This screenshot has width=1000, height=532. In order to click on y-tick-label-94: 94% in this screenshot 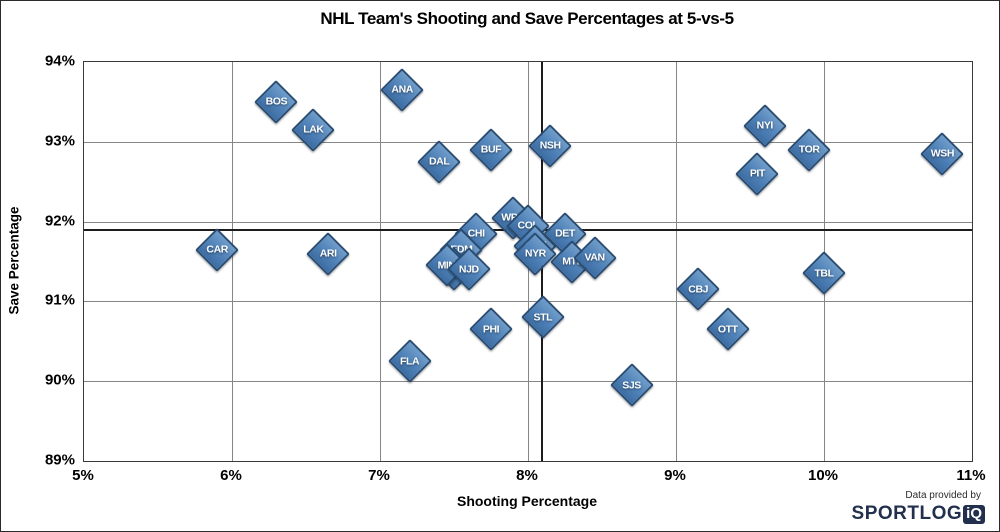, I will do `click(59, 61)`.